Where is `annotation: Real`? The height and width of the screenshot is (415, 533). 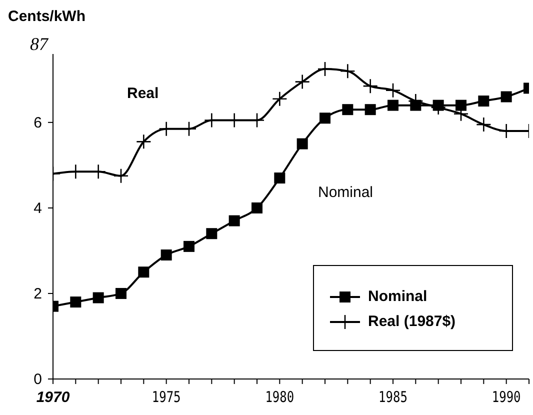 annotation: Real is located at coordinates (143, 93).